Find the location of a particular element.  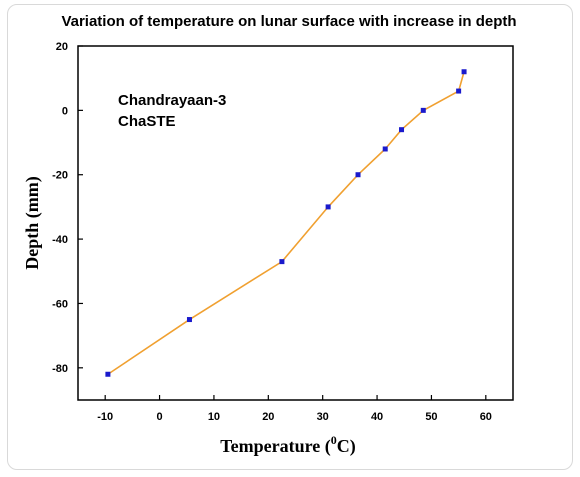

x-tick-label: -10 is located at coordinates (105, 417).